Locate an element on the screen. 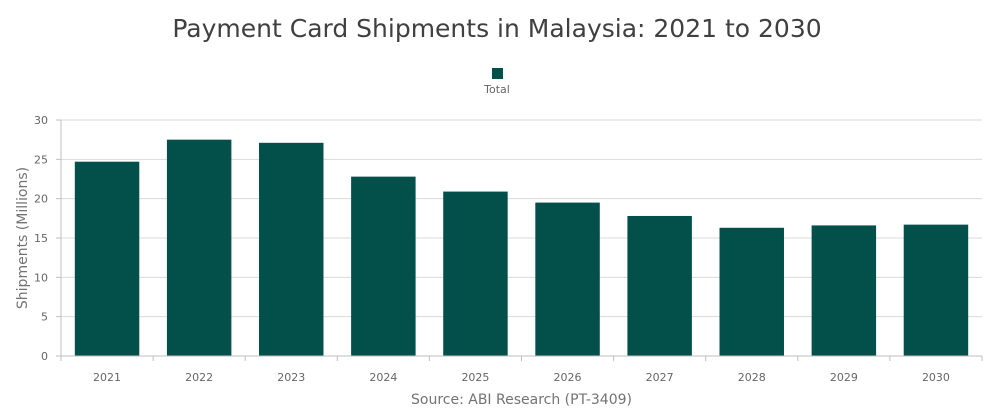  bar-2022 is located at coordinates (199, 247).